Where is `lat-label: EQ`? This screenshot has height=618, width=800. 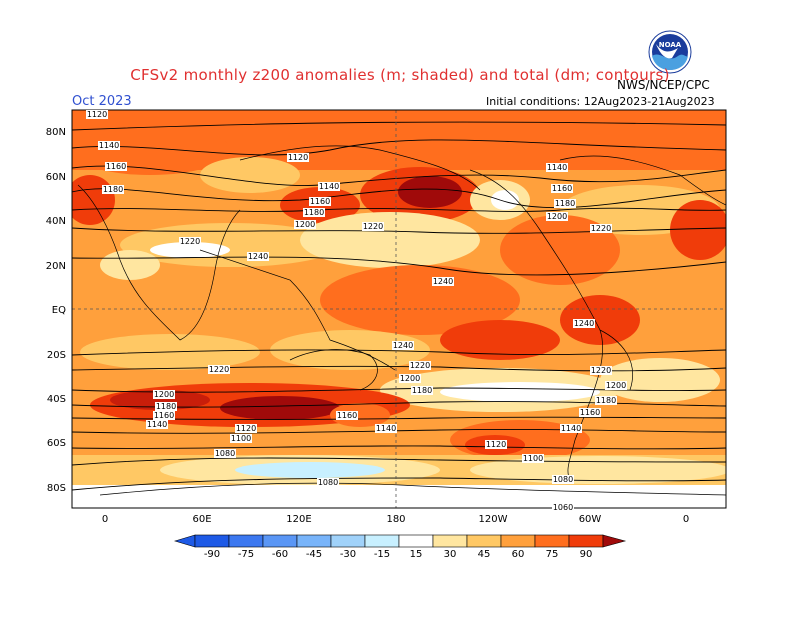
lat-label: EQ is located at coordinates (59, 310).